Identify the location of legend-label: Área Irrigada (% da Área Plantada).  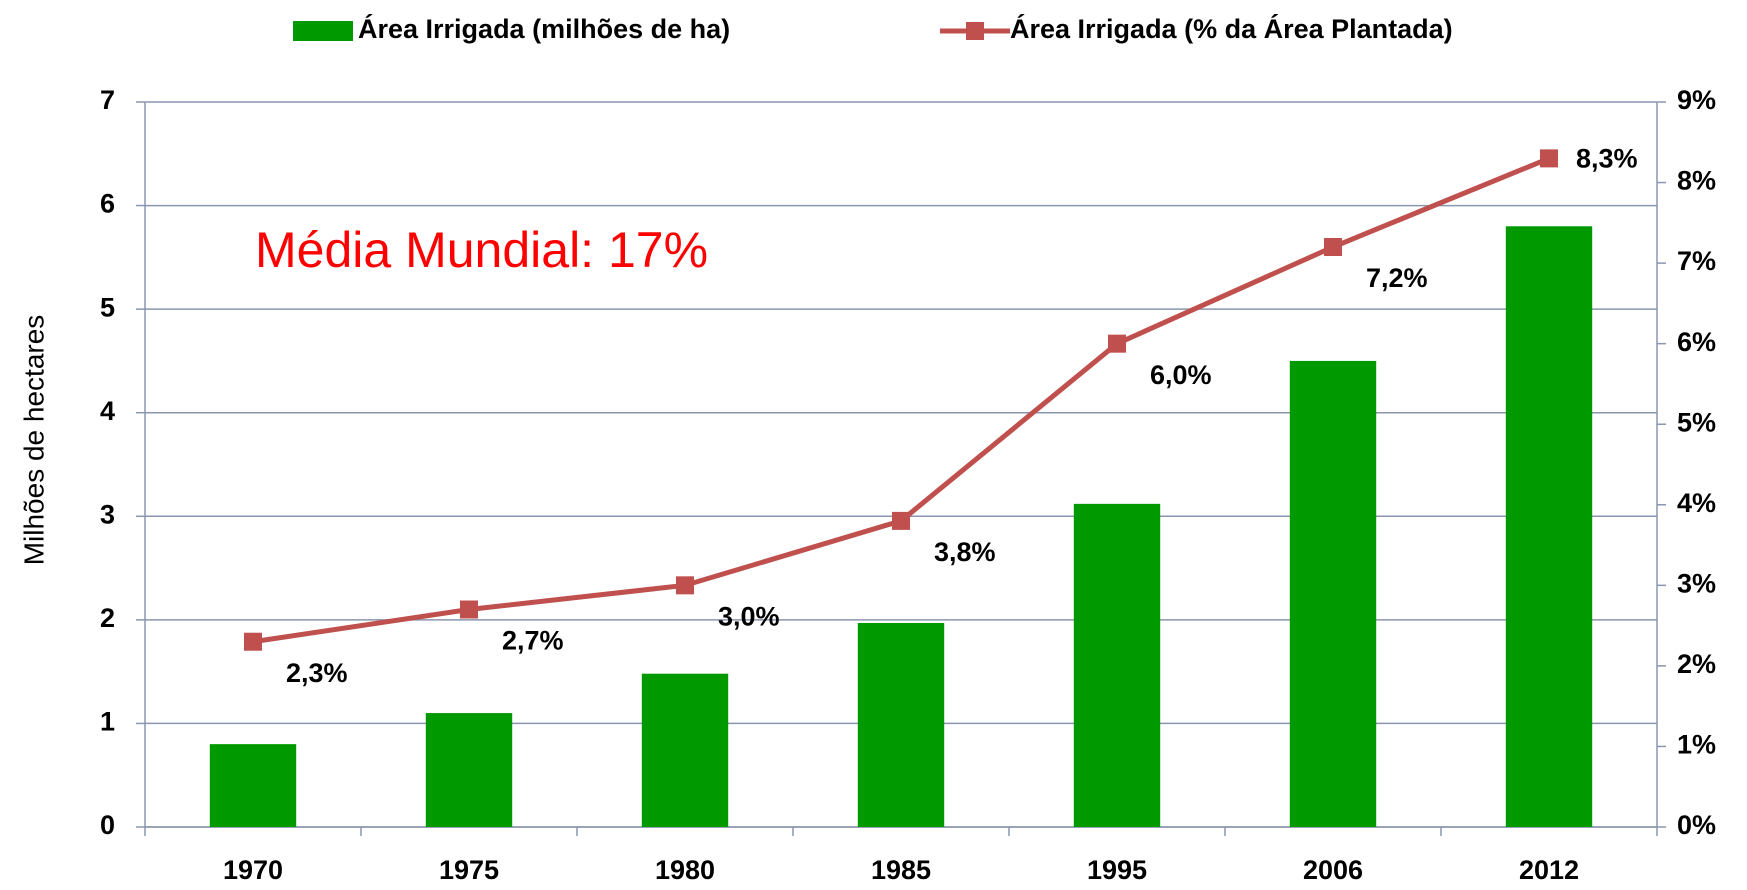
(1231, 28).